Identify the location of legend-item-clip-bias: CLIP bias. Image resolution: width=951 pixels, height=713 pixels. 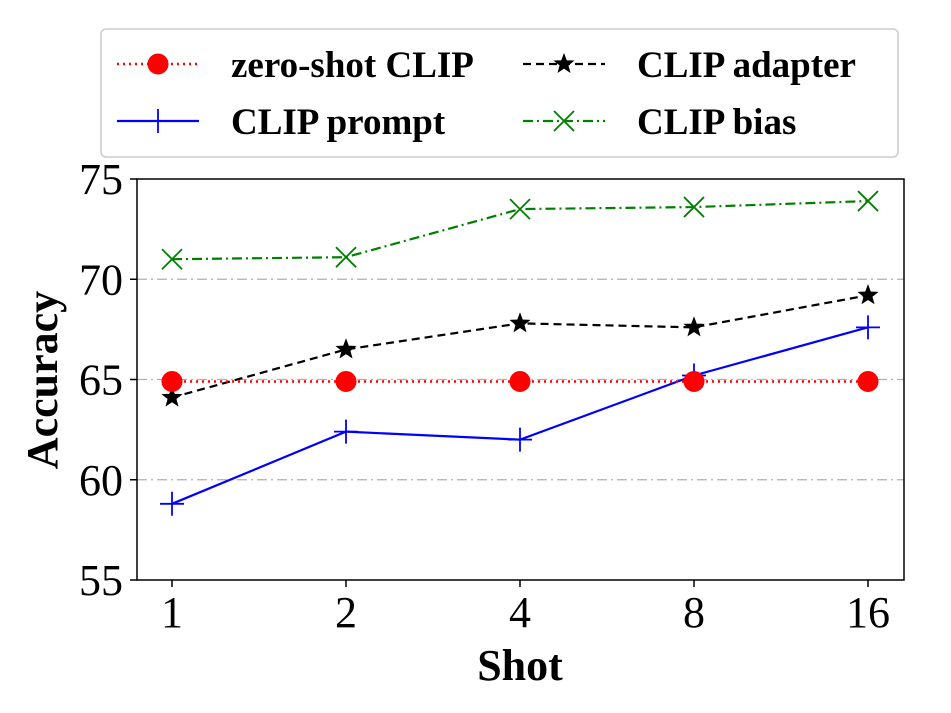
(659, 122).